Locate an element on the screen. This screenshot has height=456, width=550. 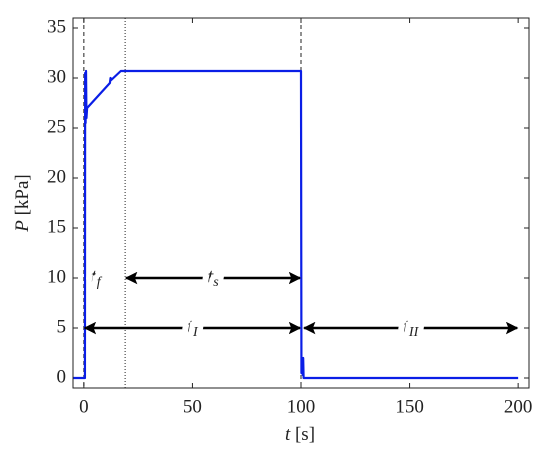
y-tick-label: 15 is located at coordinates (56, 226).